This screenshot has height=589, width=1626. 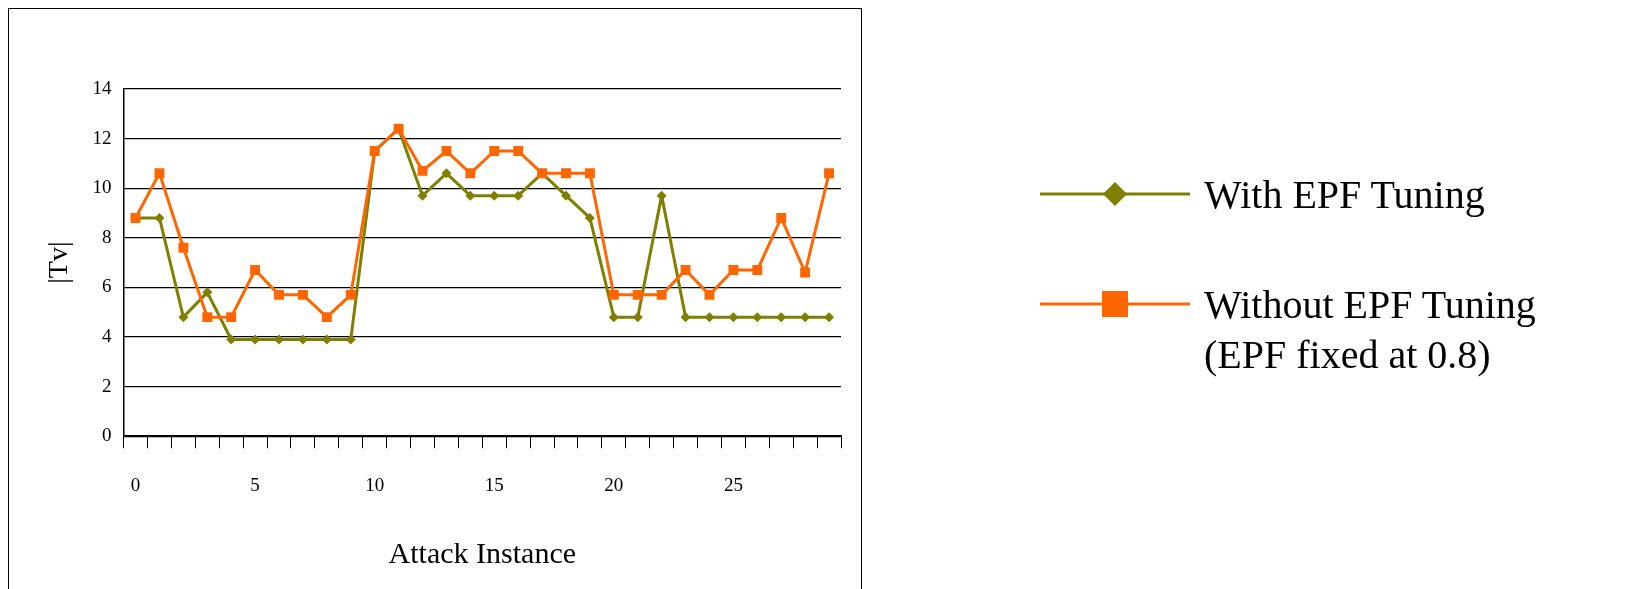 What do you see at coordinates (614, 484) in the screenshot?
I see `x-tick-label: 20` at bounding box center [614, 484].